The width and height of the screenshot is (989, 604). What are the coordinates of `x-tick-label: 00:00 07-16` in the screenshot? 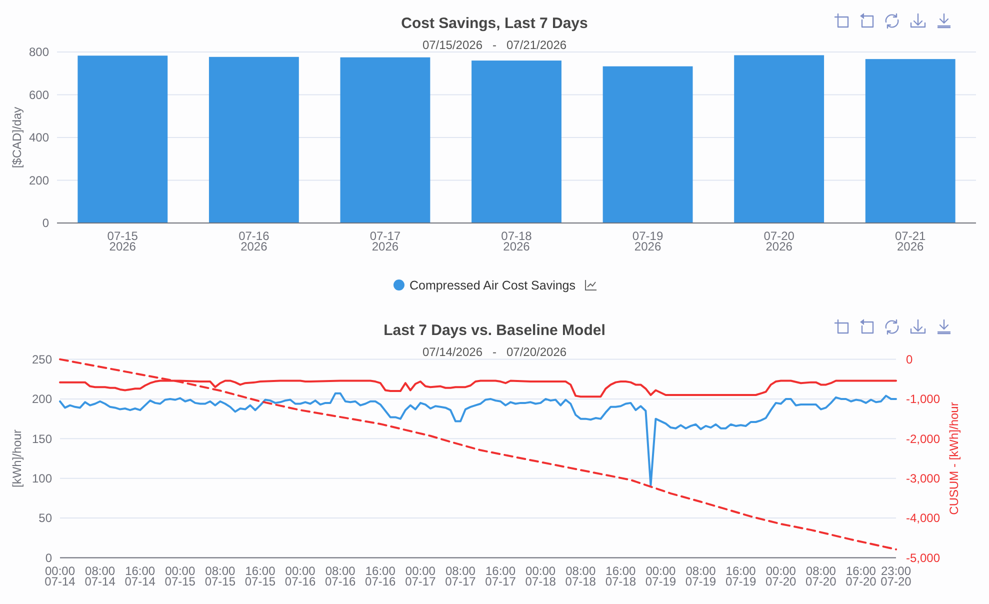 It's located at (300, 576).